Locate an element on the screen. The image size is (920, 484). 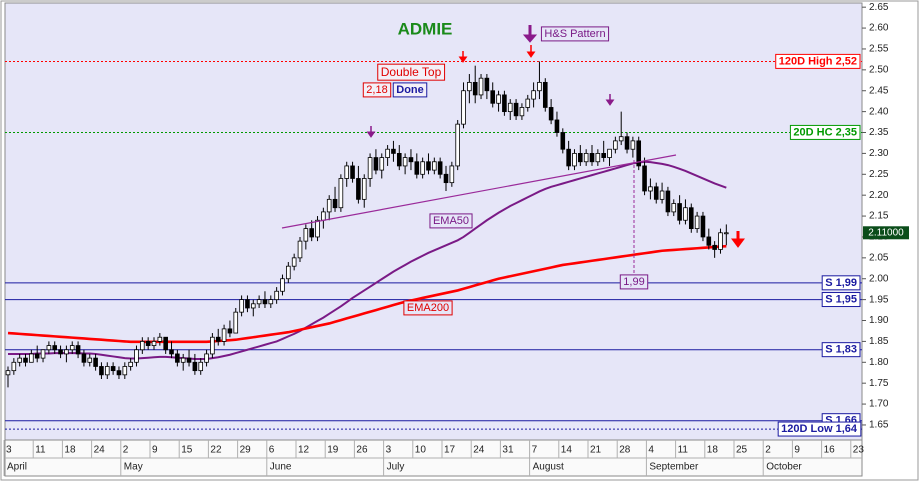
level-label: S 1,95 is located at coordinates (841, 300).